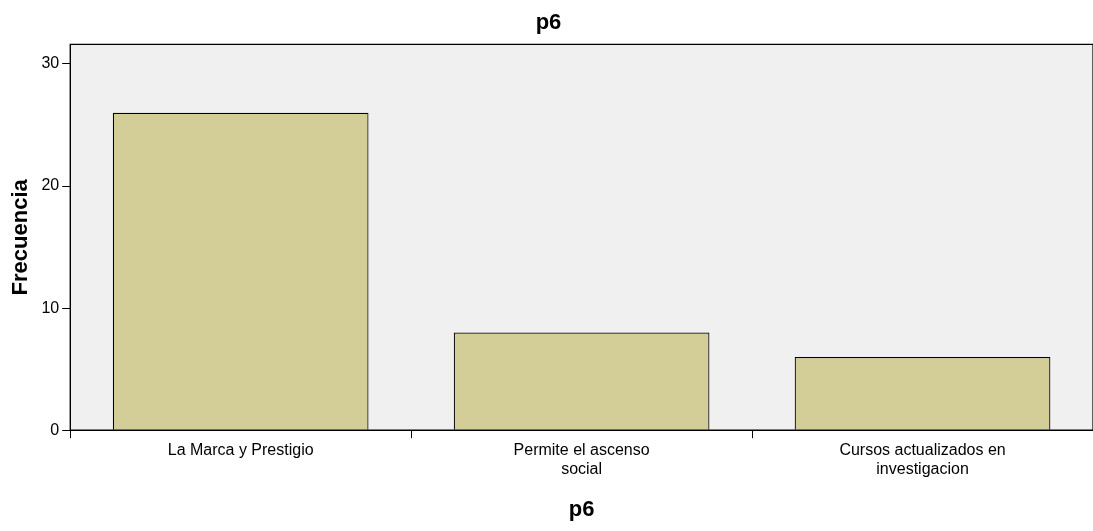 The image size is (1093, 531). What do you see at coordinates (581, 459) in the screenshot?
I see `x-tick-label: Permite el ascenso social` at bounding box center [581, 459].